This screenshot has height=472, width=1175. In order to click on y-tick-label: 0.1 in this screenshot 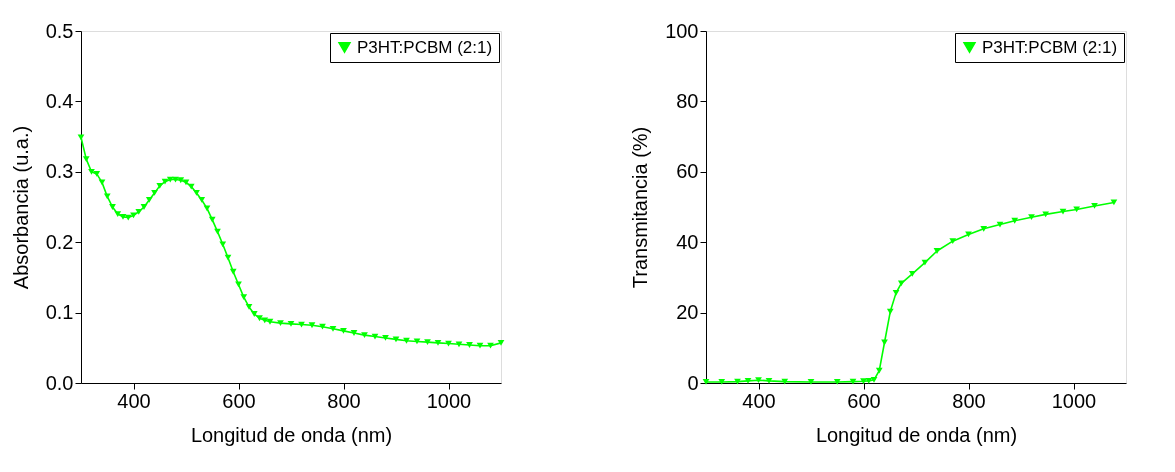, I will do `click(59, 312)`.